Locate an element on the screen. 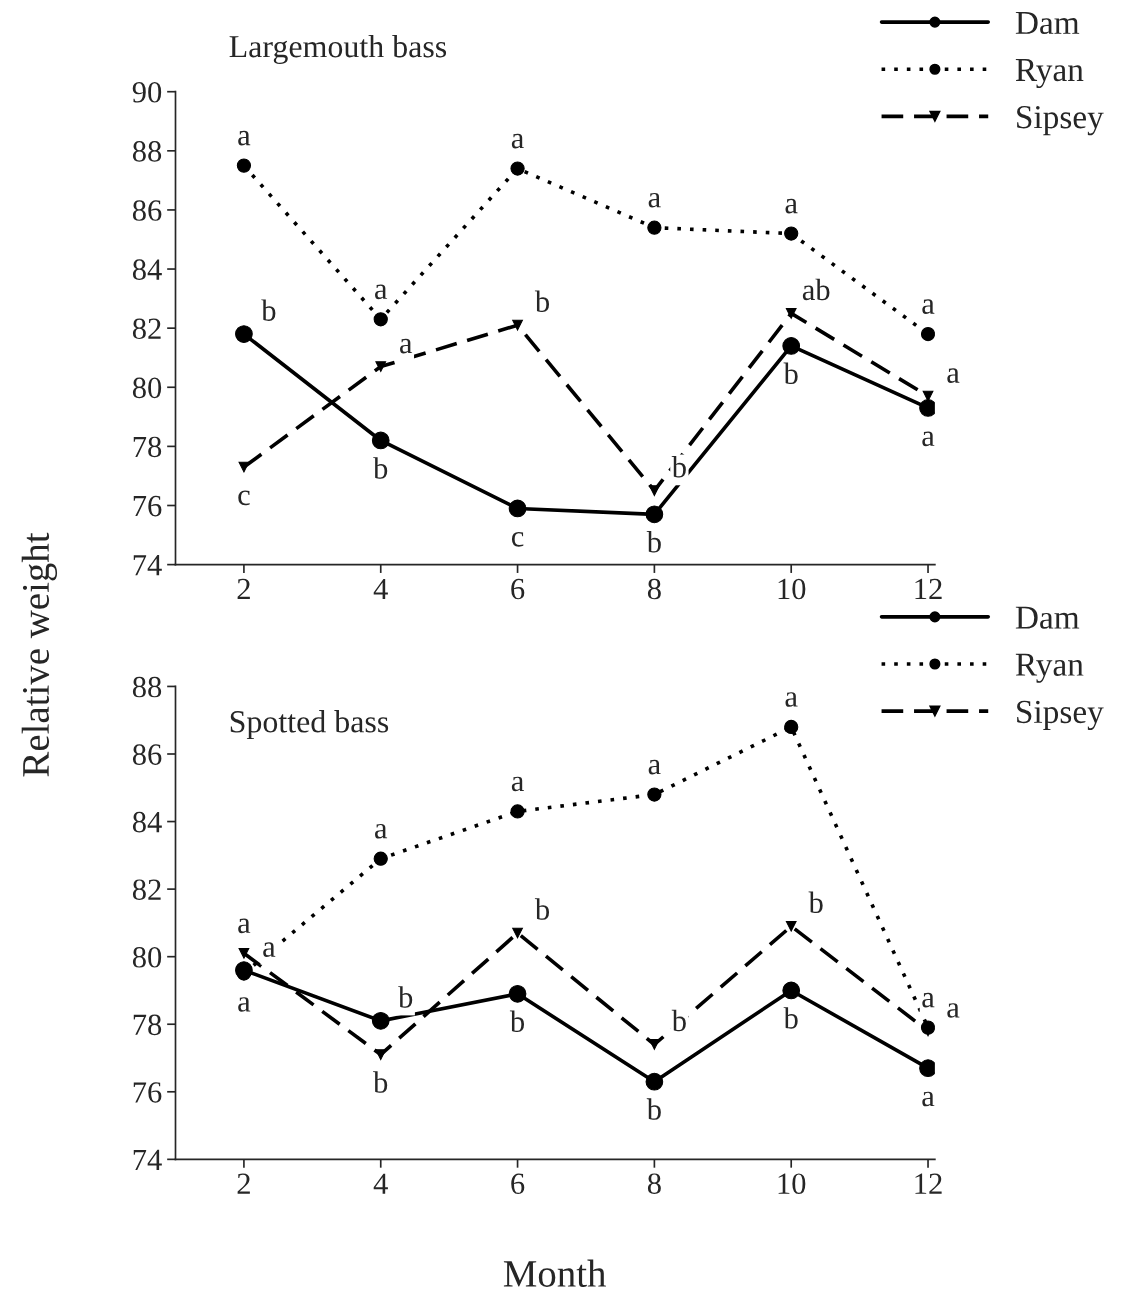 This screenshot has height=1310, width=1125. text: Spotted bass is located at coordinates (309, 725).